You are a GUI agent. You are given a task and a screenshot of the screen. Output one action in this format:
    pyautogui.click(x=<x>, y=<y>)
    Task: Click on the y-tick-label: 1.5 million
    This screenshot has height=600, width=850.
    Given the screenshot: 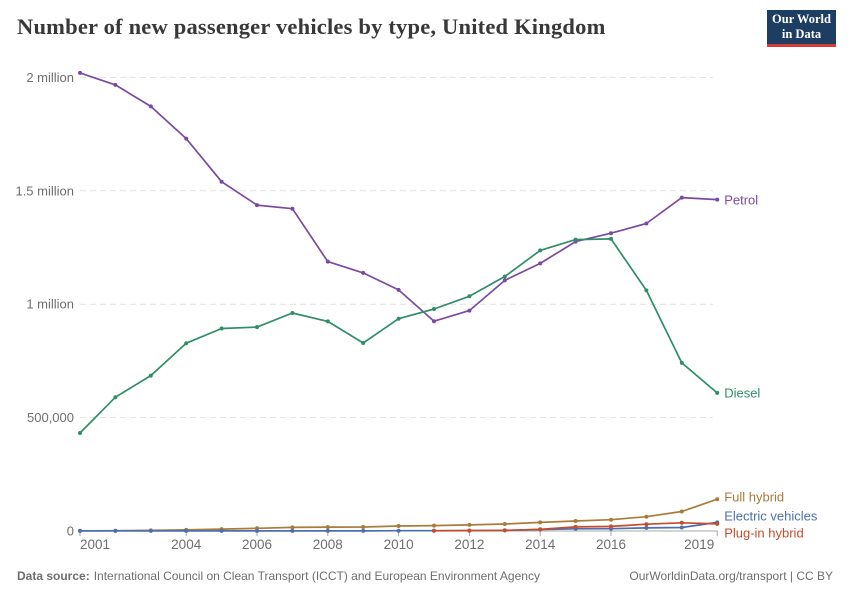 What is the action you would take?
    pyautogui.click(x=44, y=190)
    